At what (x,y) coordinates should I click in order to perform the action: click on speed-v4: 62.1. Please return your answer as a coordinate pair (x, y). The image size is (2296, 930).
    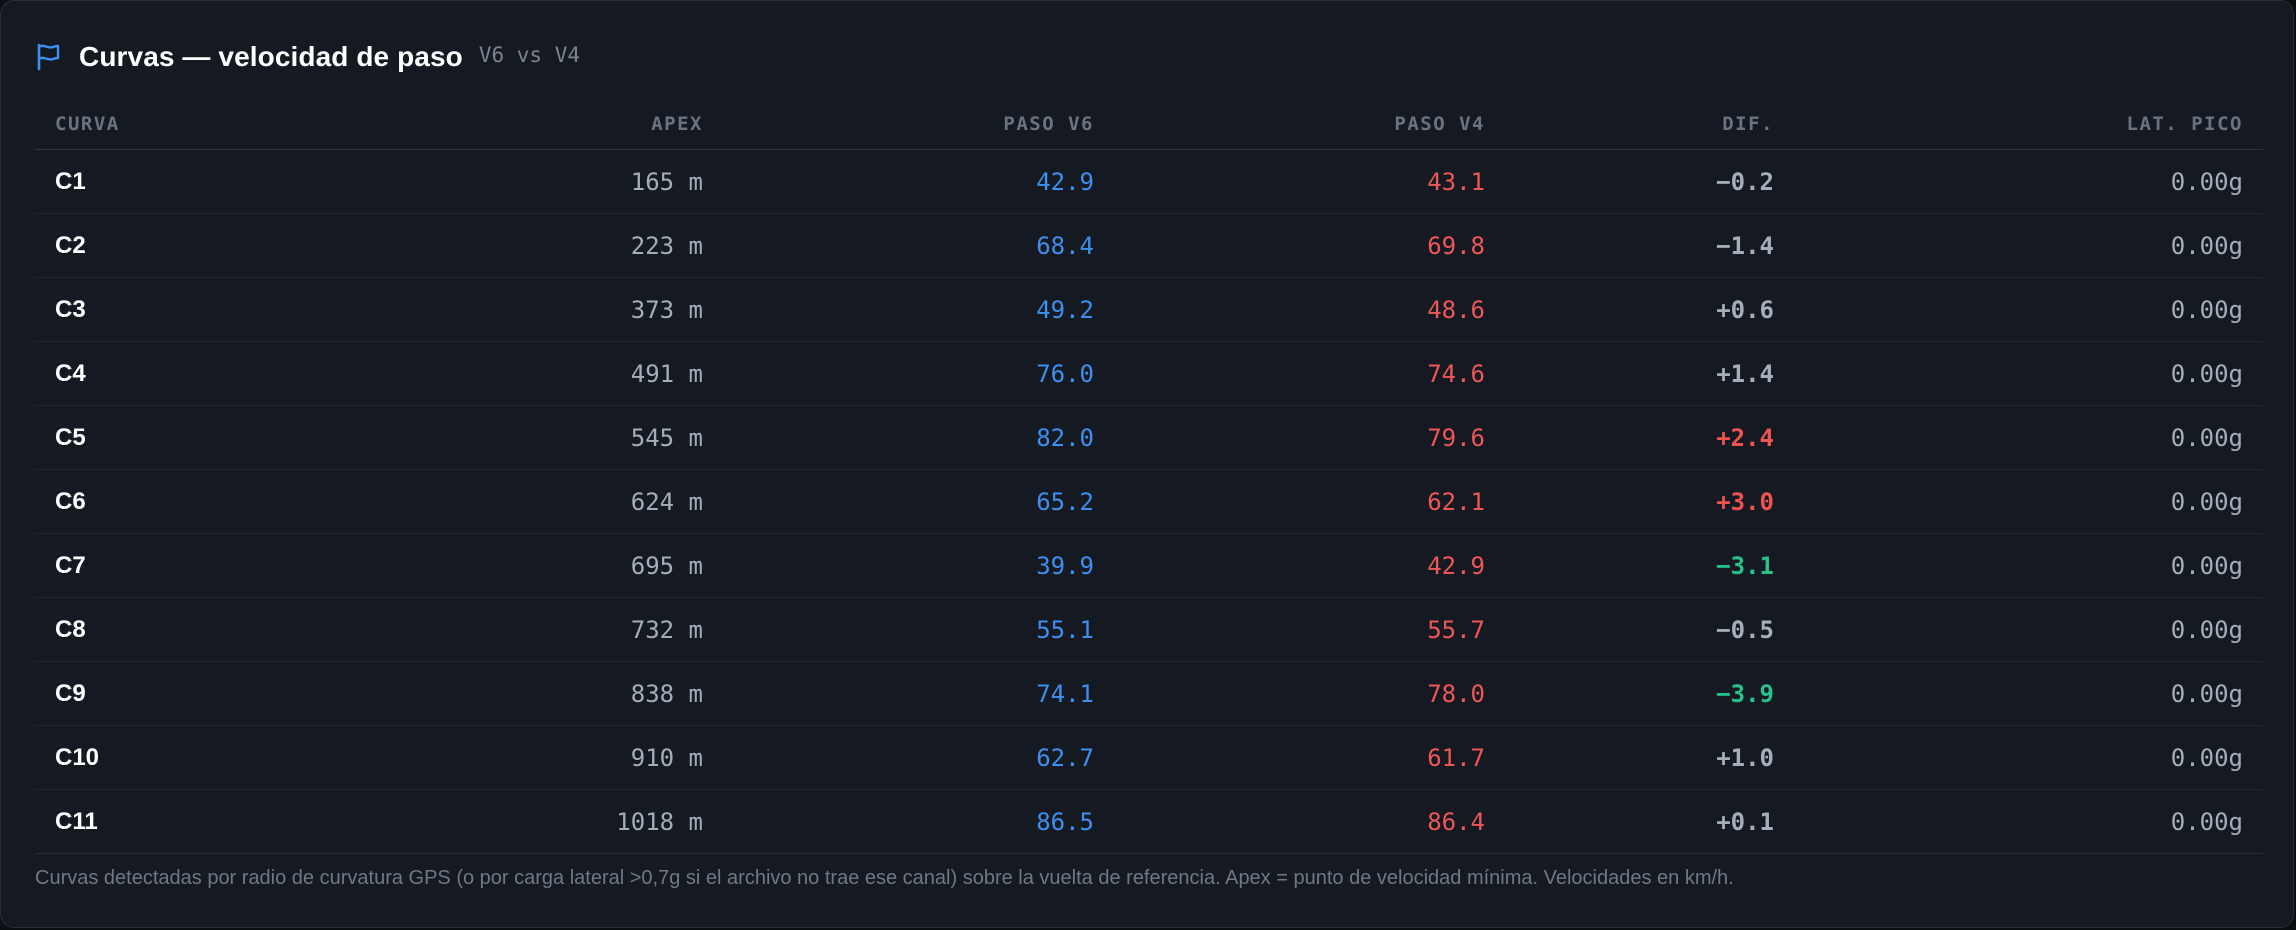
    Looking at the image, I should click on (1309, 501).